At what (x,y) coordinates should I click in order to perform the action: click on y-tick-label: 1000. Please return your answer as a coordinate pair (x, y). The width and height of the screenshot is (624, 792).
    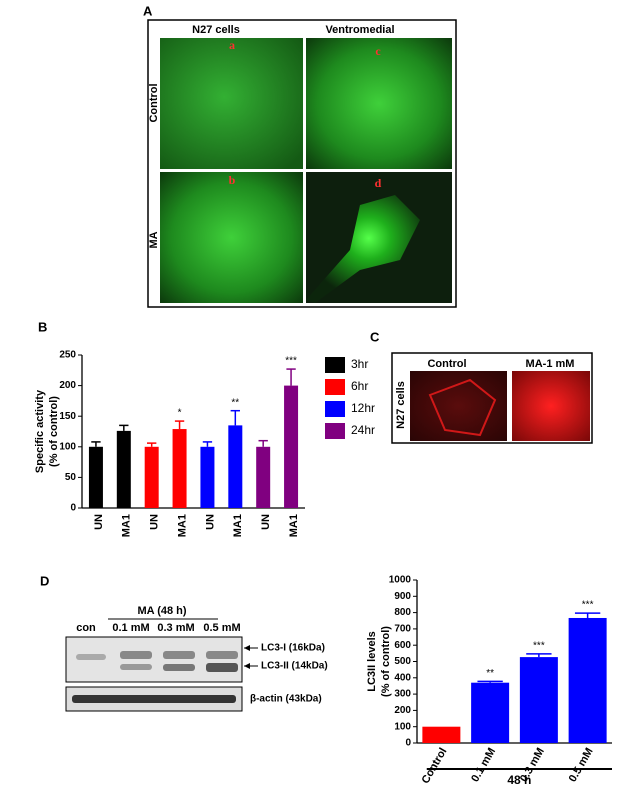
    Looking at the image, I should click on (400, 580).